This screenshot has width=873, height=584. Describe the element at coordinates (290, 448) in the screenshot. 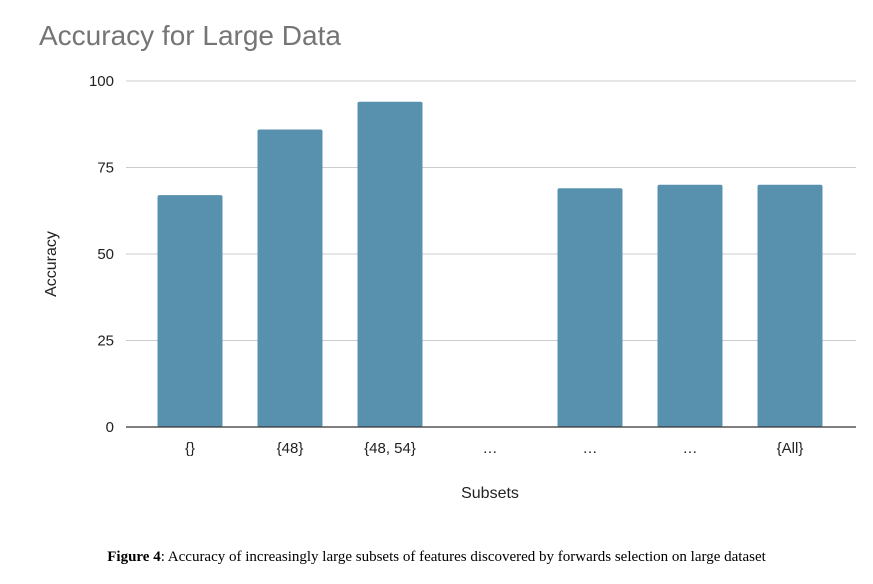

I see `x-tick-label: {48}` at that location.